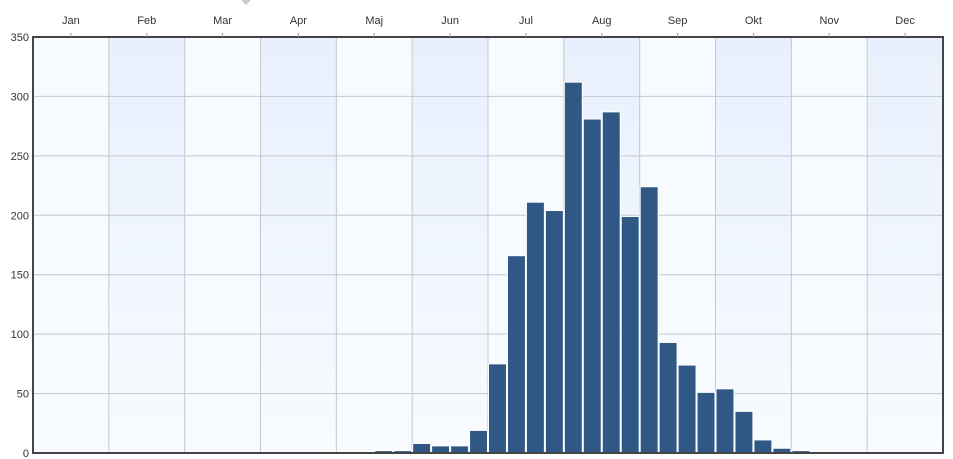  Describe the element at coordinates (146, 21) in the screenshot. I see `x-tick-label: Feb` at that location.